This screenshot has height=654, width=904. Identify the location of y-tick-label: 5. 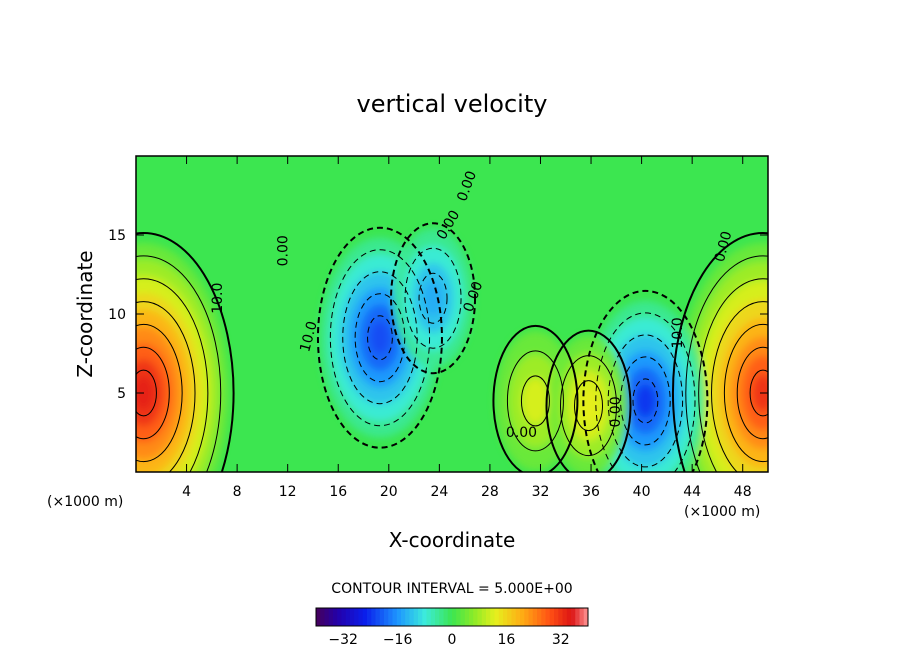
(121, 394).